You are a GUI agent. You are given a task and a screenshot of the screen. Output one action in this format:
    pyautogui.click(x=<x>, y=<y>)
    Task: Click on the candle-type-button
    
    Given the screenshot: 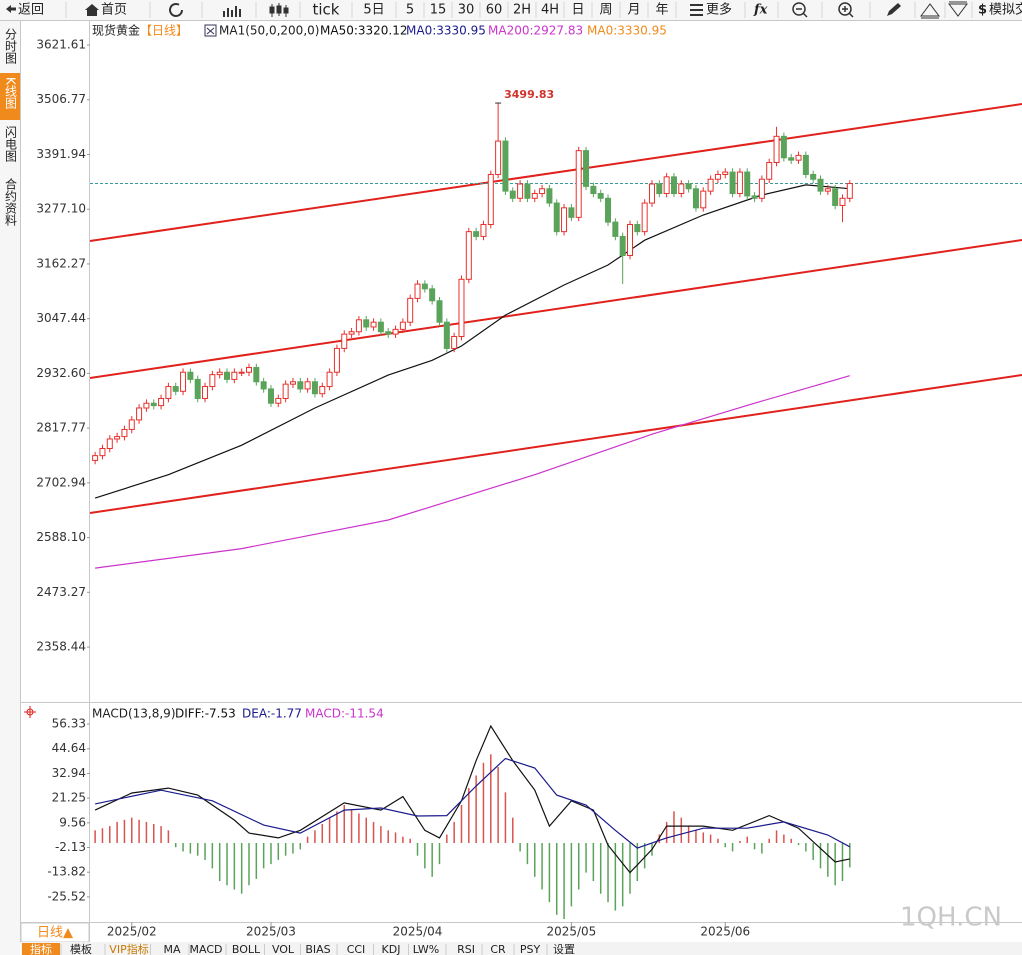 What is the action you would take?
    pyautogui.click(x=279, y=10)
    